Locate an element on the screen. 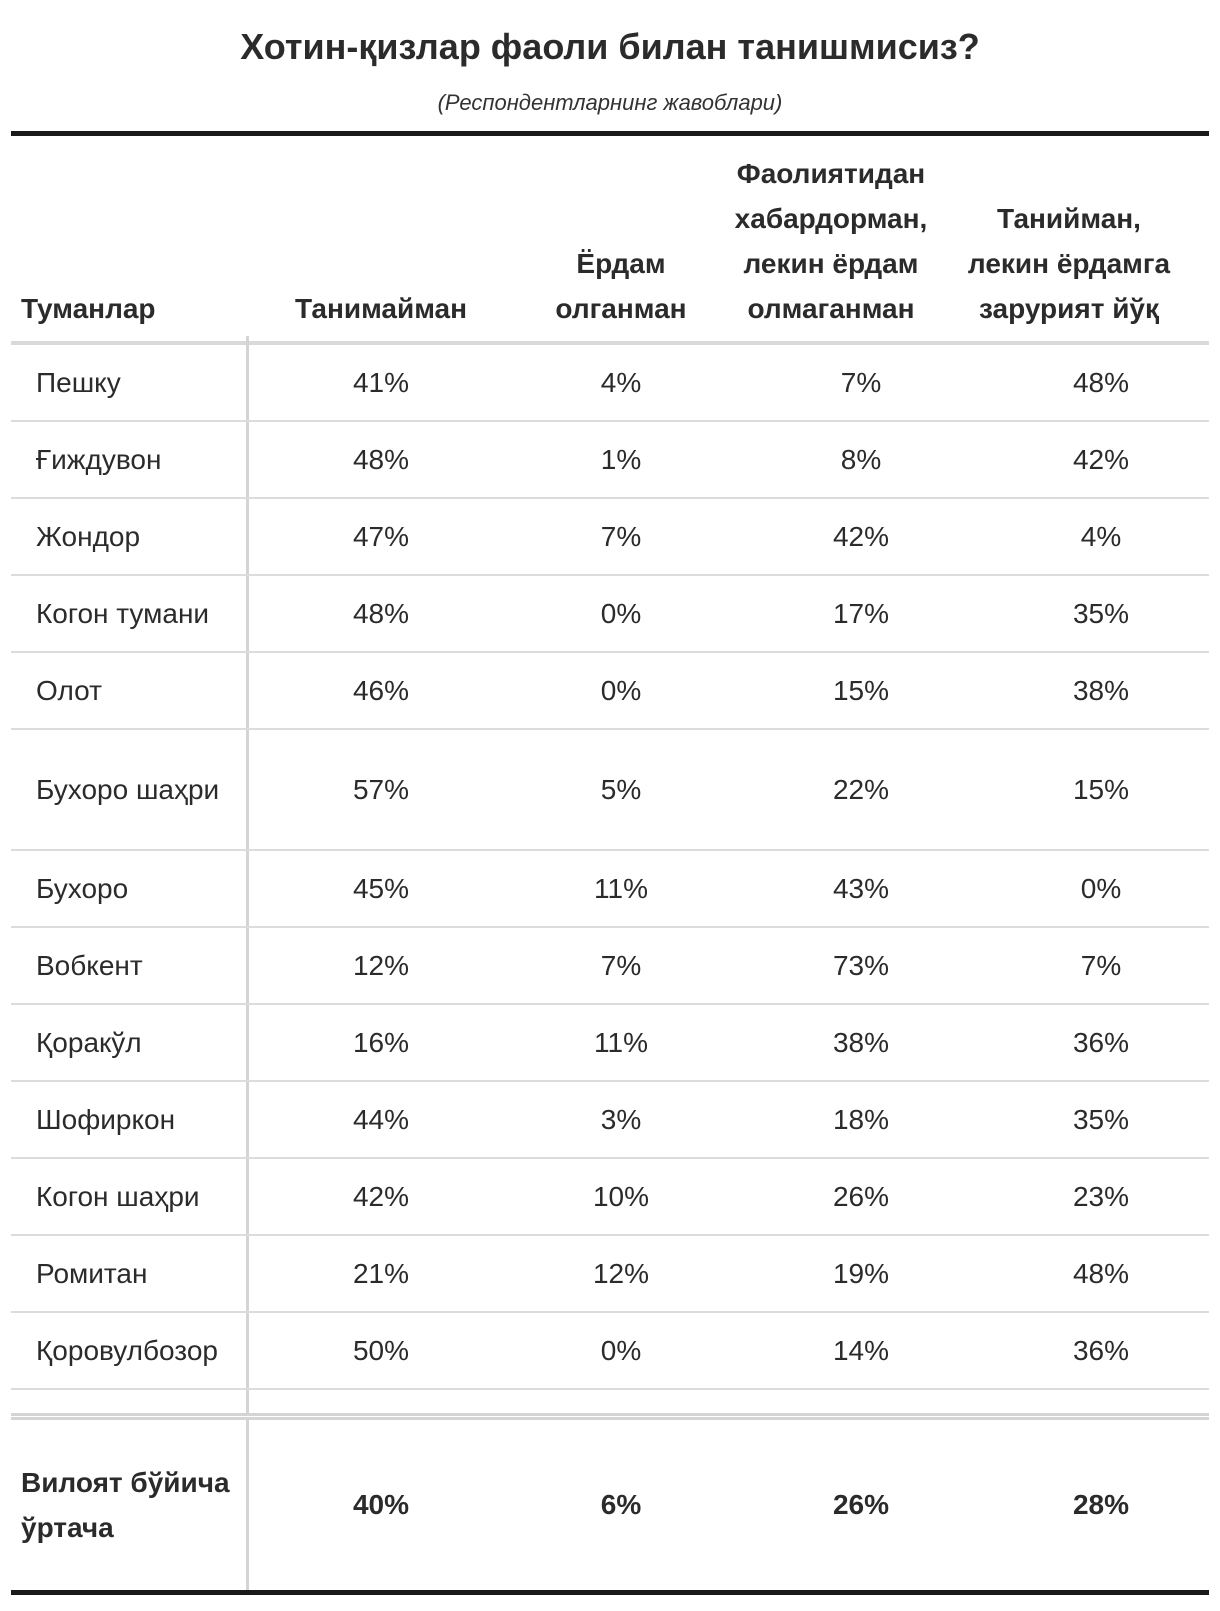 This screenshot has height=1611, width=1220. district-name: Пешку is located at coordinates (78, 382).